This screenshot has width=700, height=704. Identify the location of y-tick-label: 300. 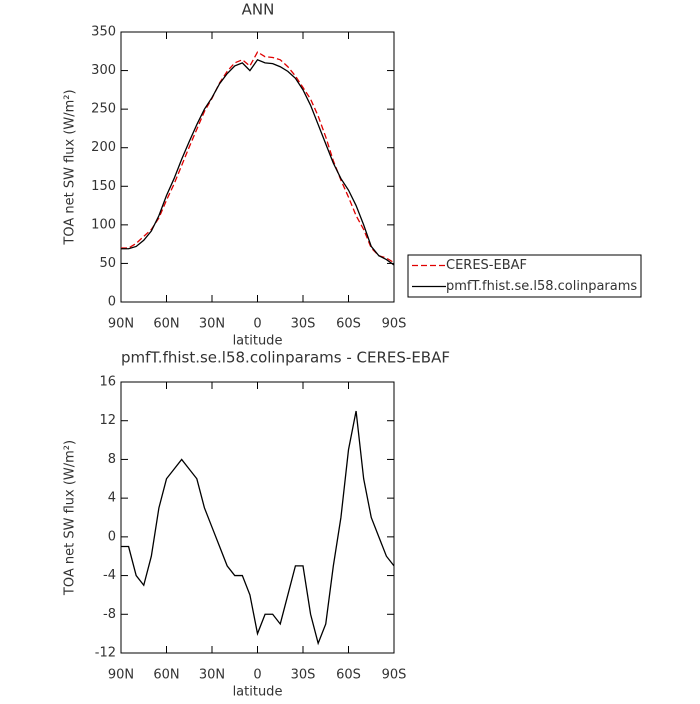
(103, 70).